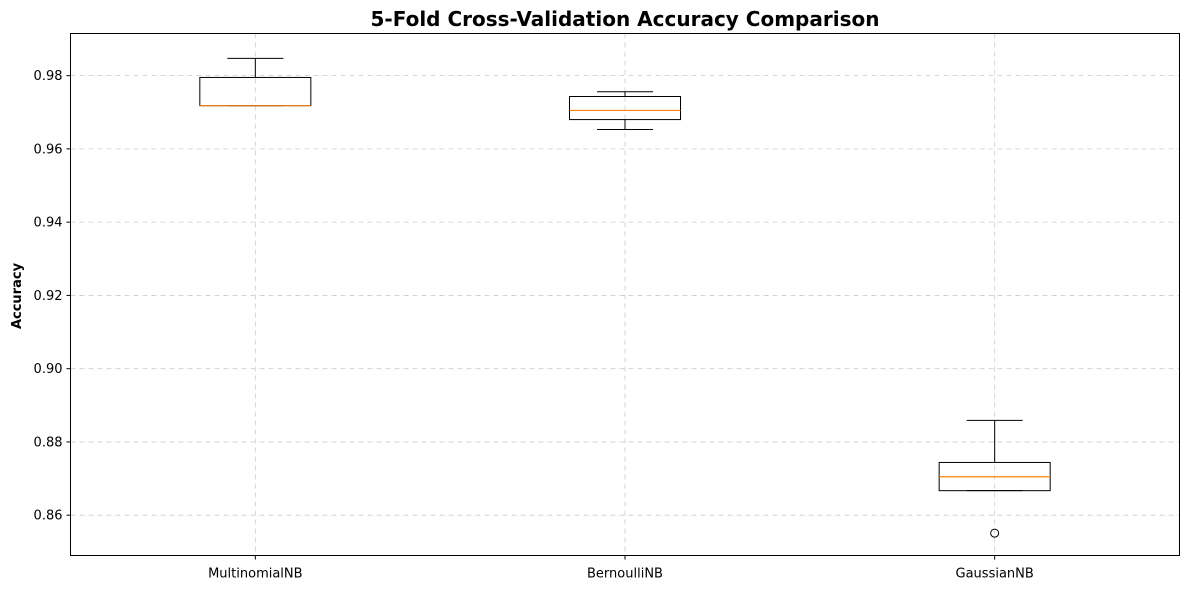 This screenshot has height=590, width=1189. What do you see at coordinates (625, 574) in the screenshot?
I see `x-tick-label: BernoulliNB` at bounding box center [625, 574].